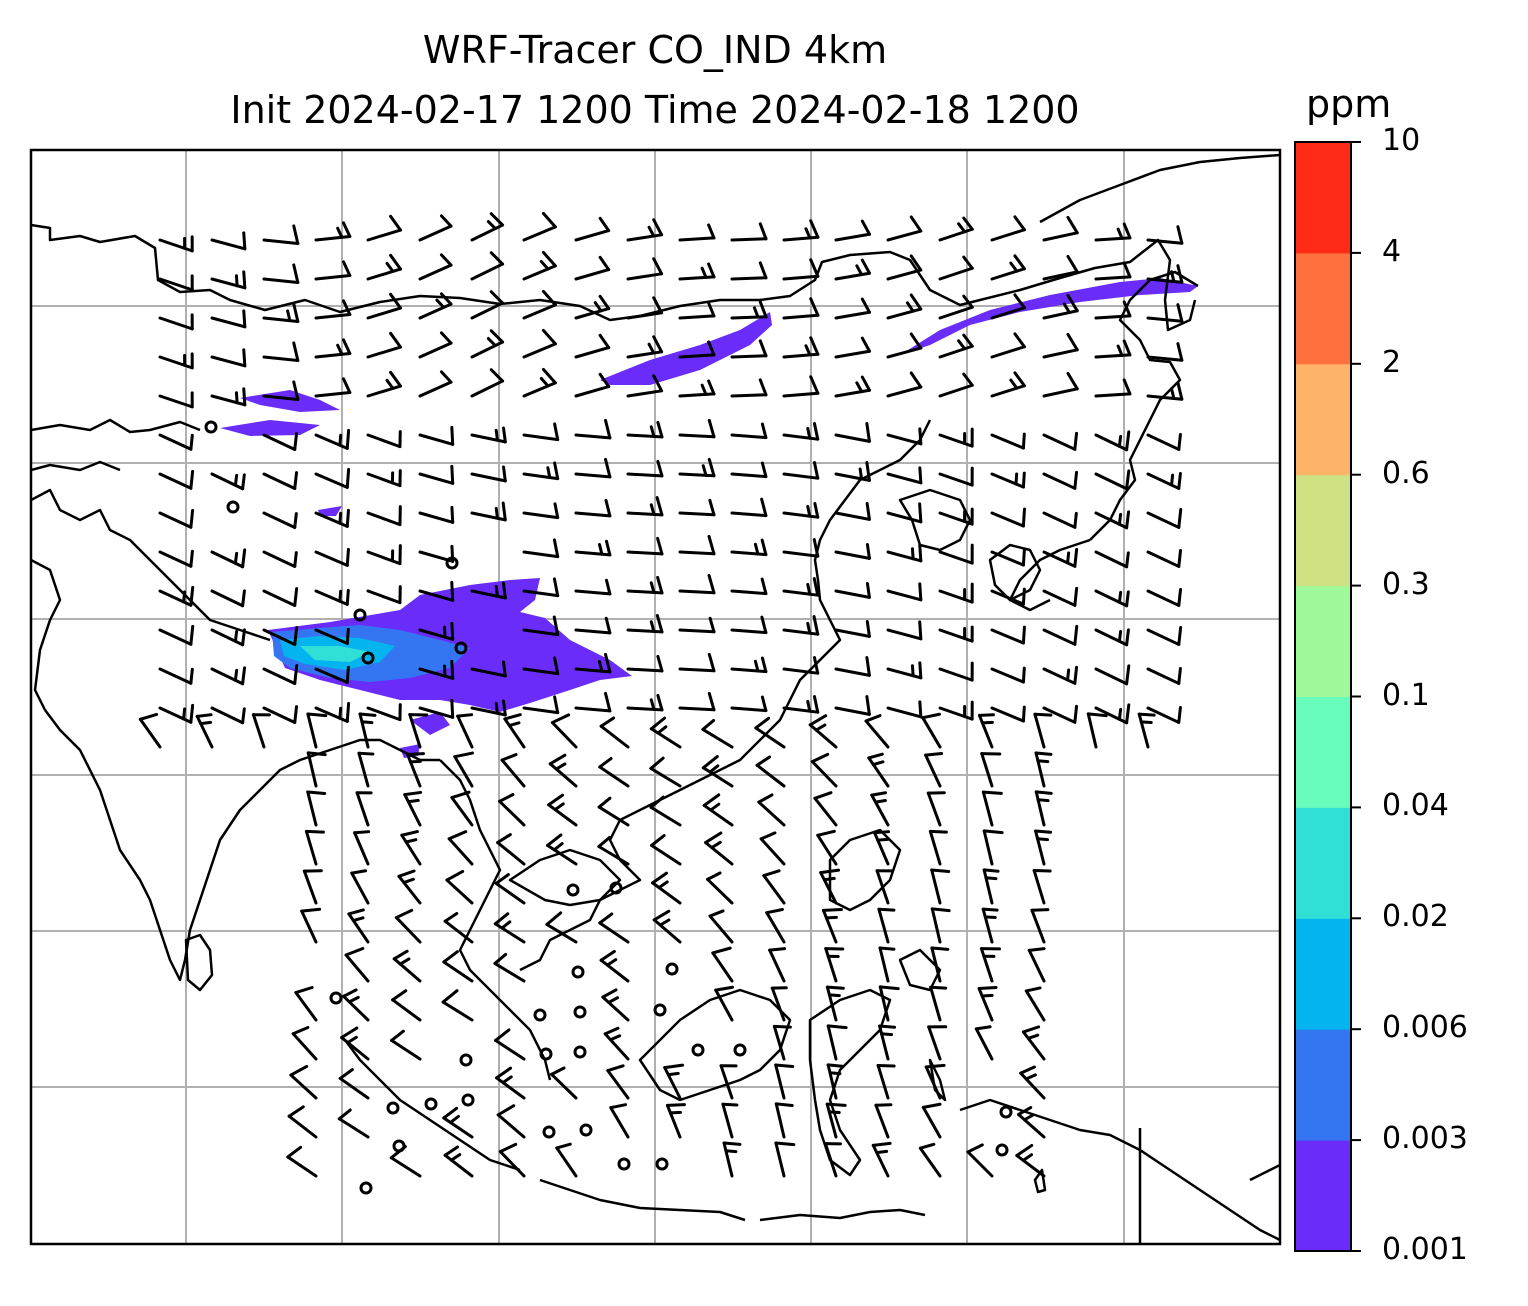 The height and width of the screenshot is (1306, 1528). What do you see at coordinates (1425, 1139) in the screenshot?
I see `colorbar-tick-label: 0.003` at bounding box center [1425, 1139].